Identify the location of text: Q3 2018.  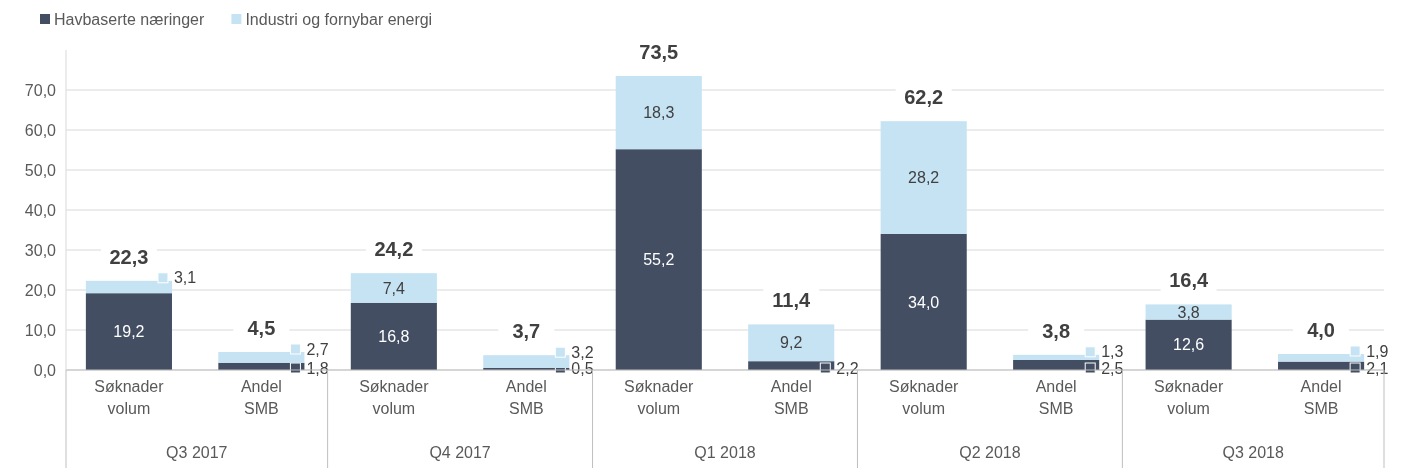
(1253, 452).